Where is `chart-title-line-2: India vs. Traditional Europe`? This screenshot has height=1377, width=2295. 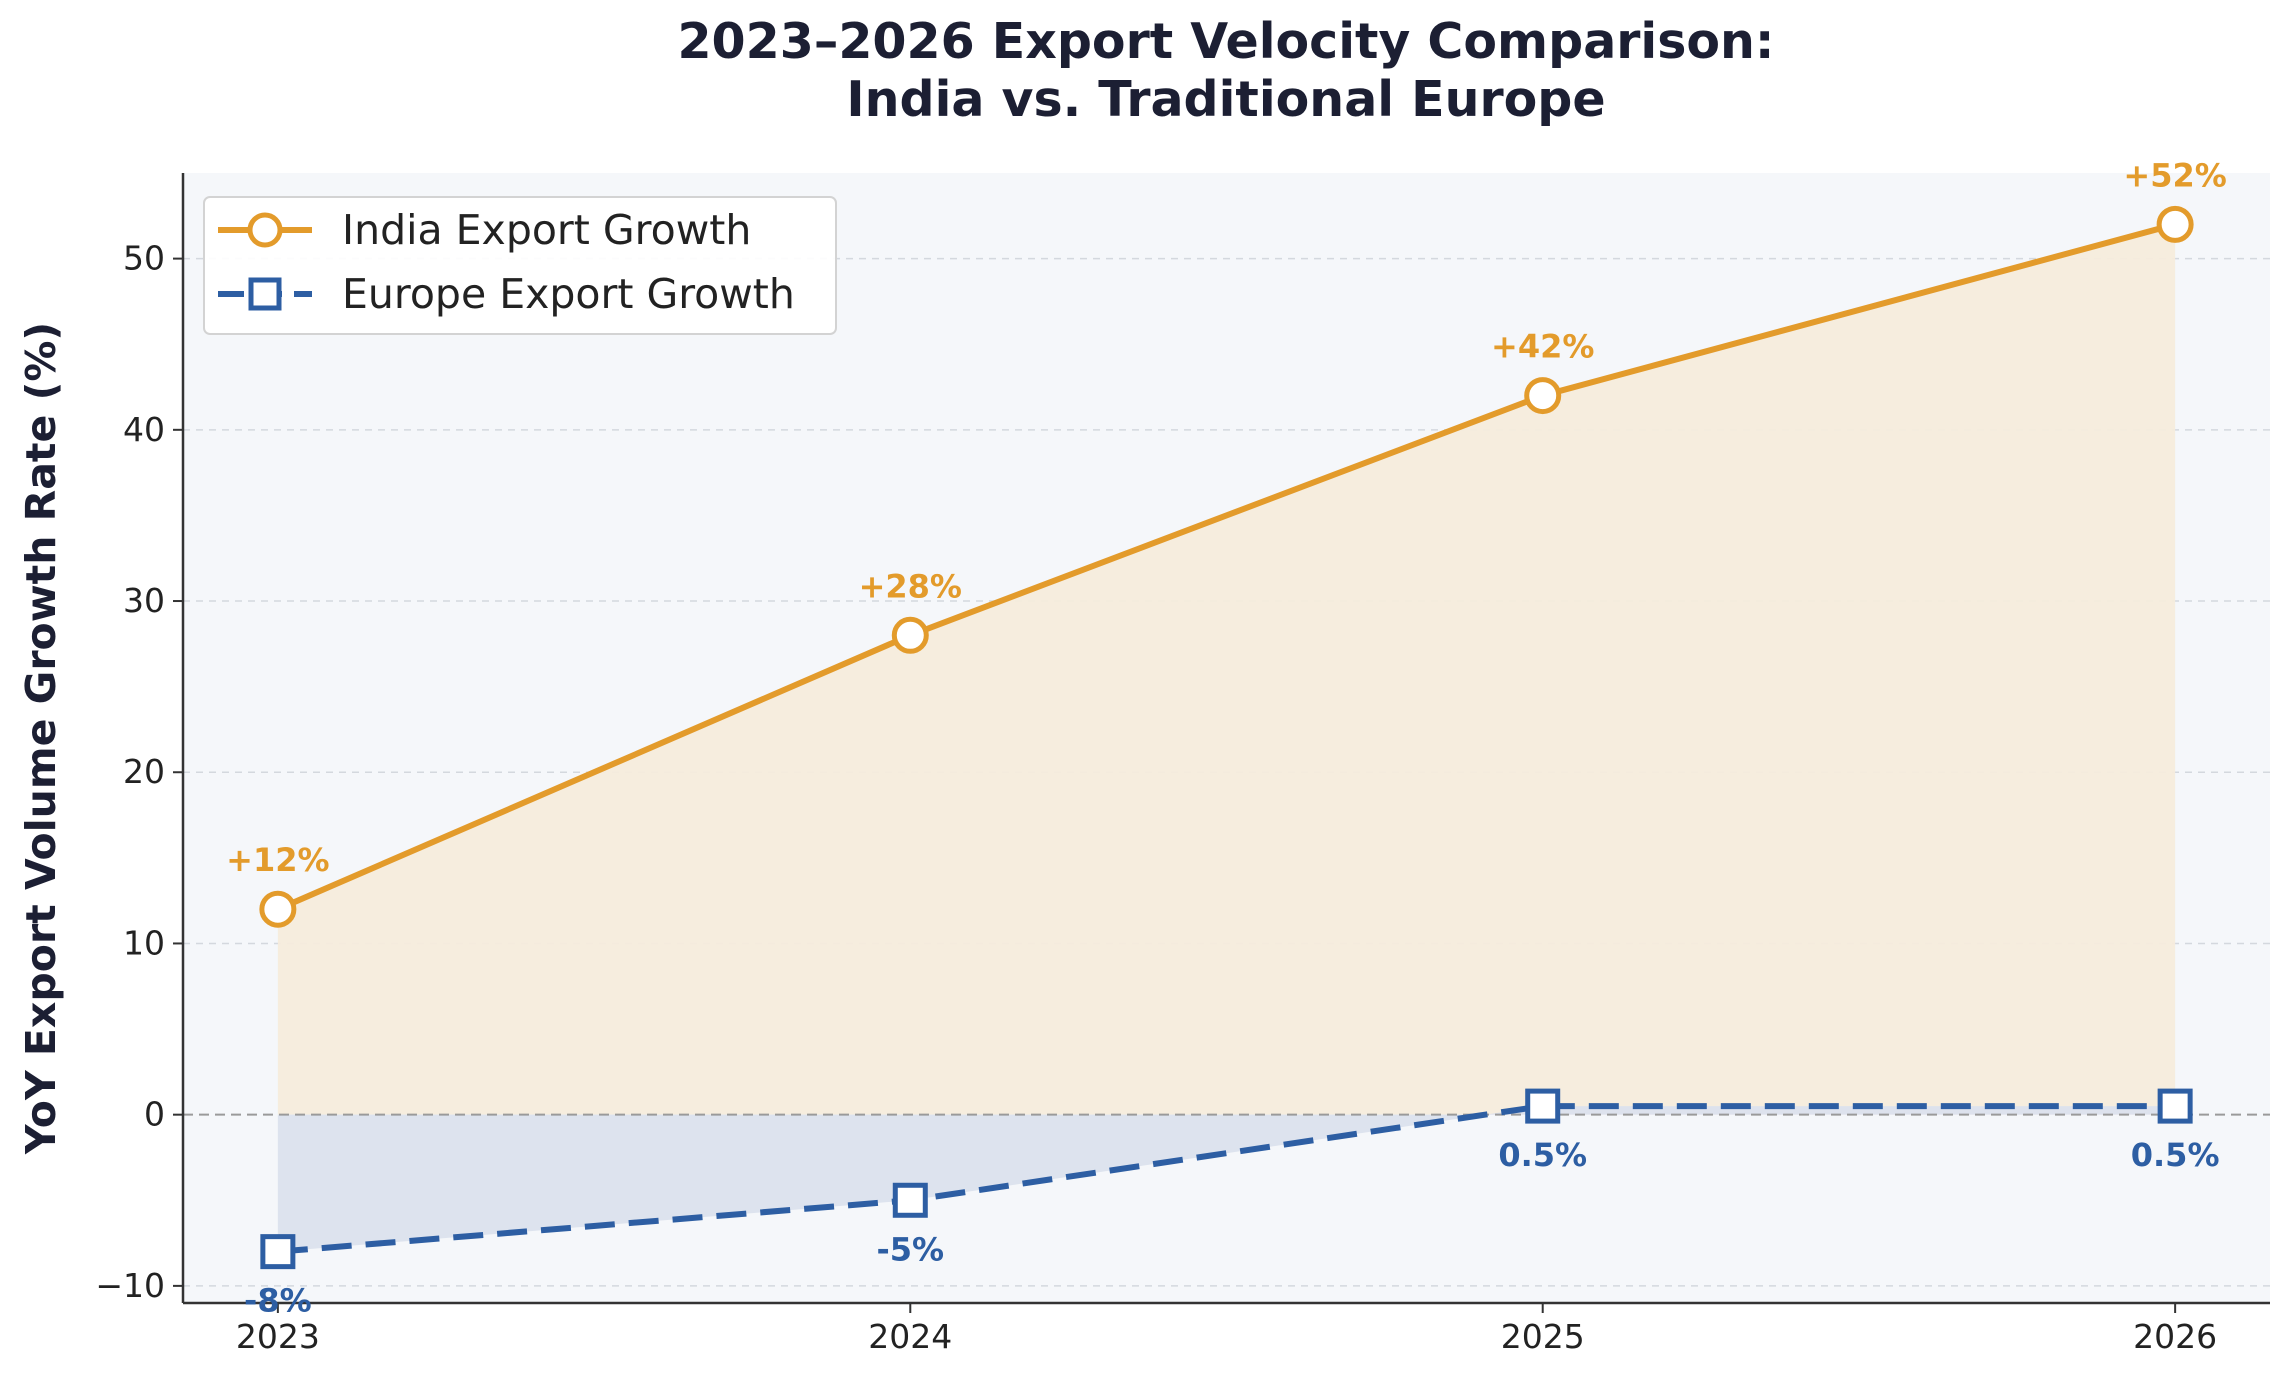
chart-title-line-2: India vs. Traditional Europe is located at coordinates (1225, 99).